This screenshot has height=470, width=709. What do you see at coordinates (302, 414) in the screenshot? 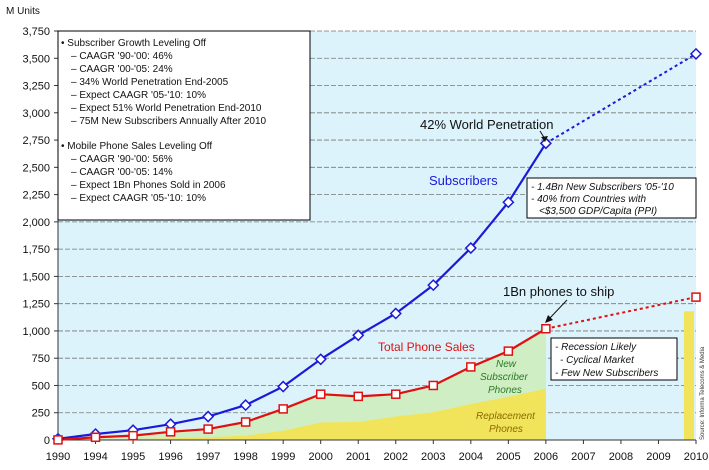
I see `replacement-phones-area` at bounding box center [302, 414].